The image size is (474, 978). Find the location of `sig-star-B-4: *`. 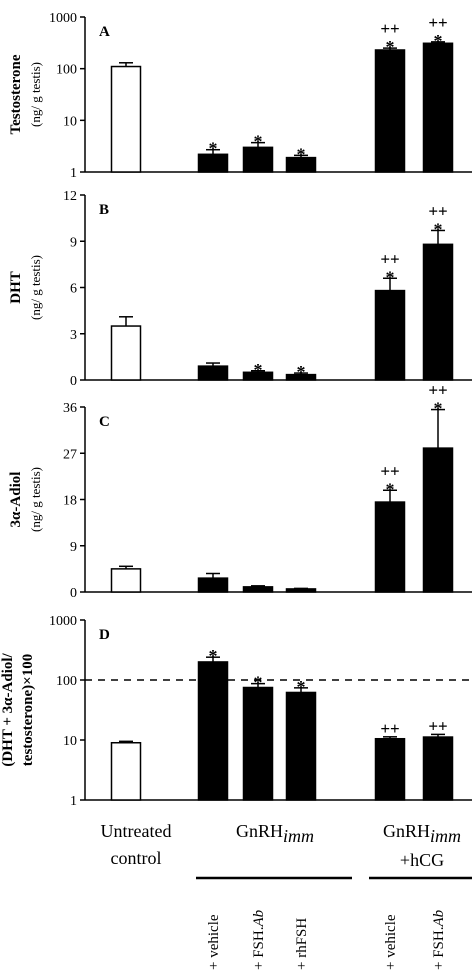

sig-star-B-4: * is located at coordinates (390, 277).